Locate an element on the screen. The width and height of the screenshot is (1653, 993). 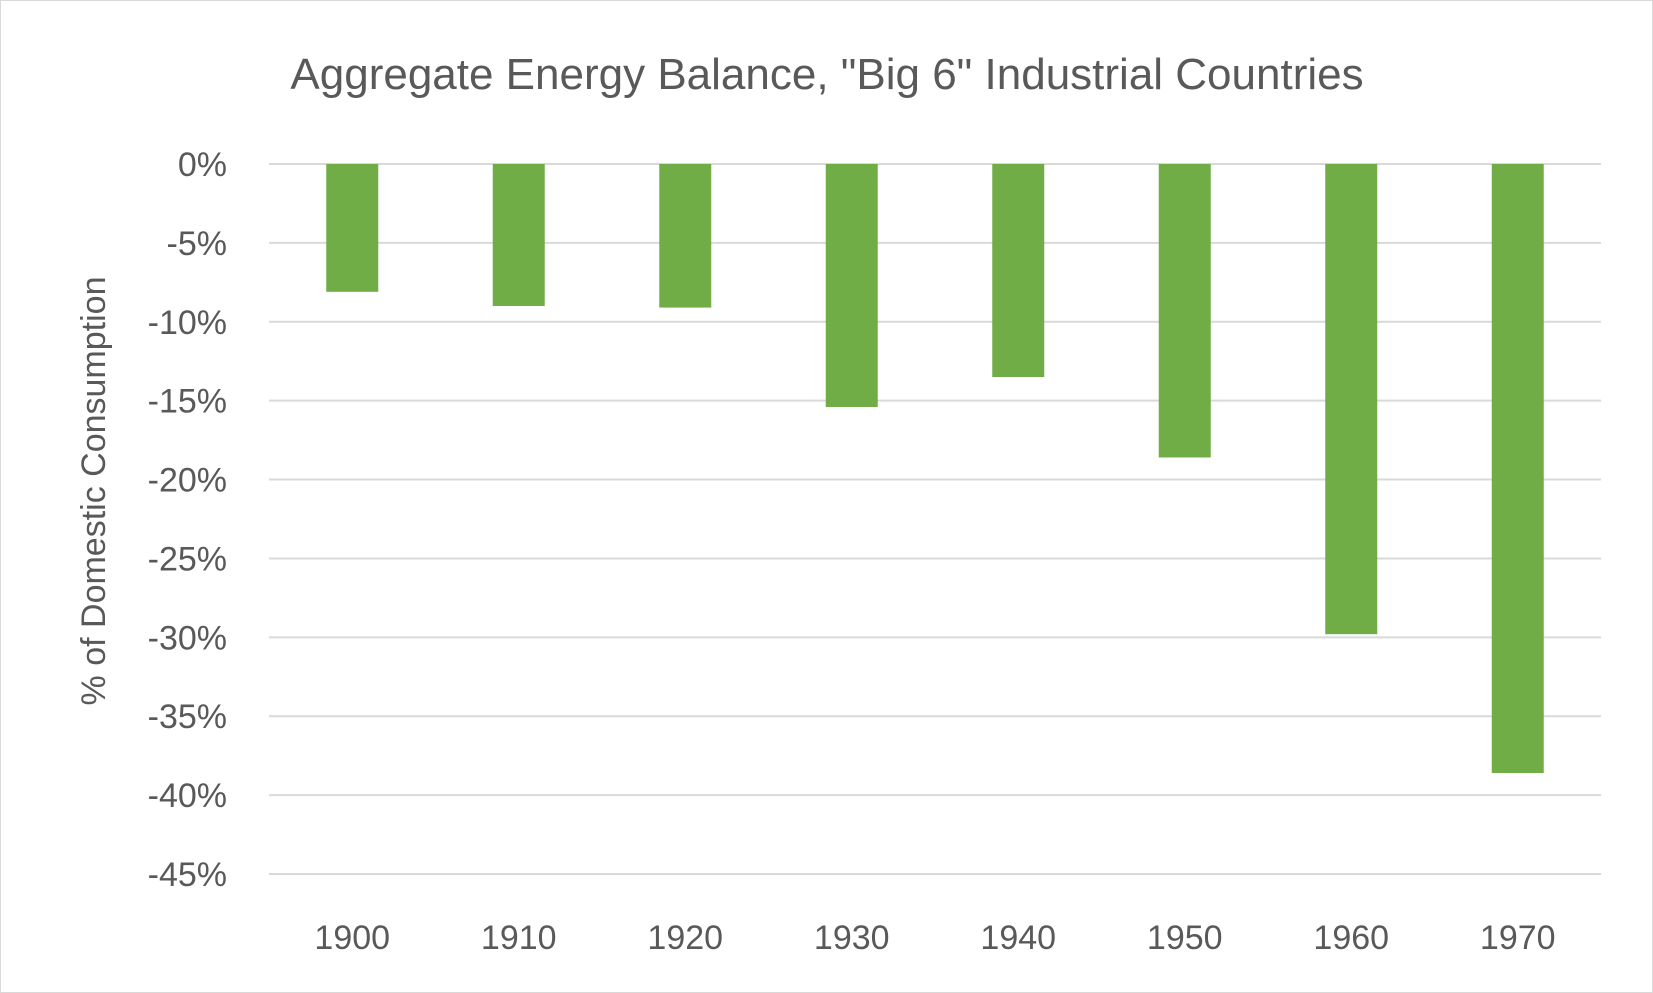
y-tick-label: -45% is located at coordinates (187, 875).